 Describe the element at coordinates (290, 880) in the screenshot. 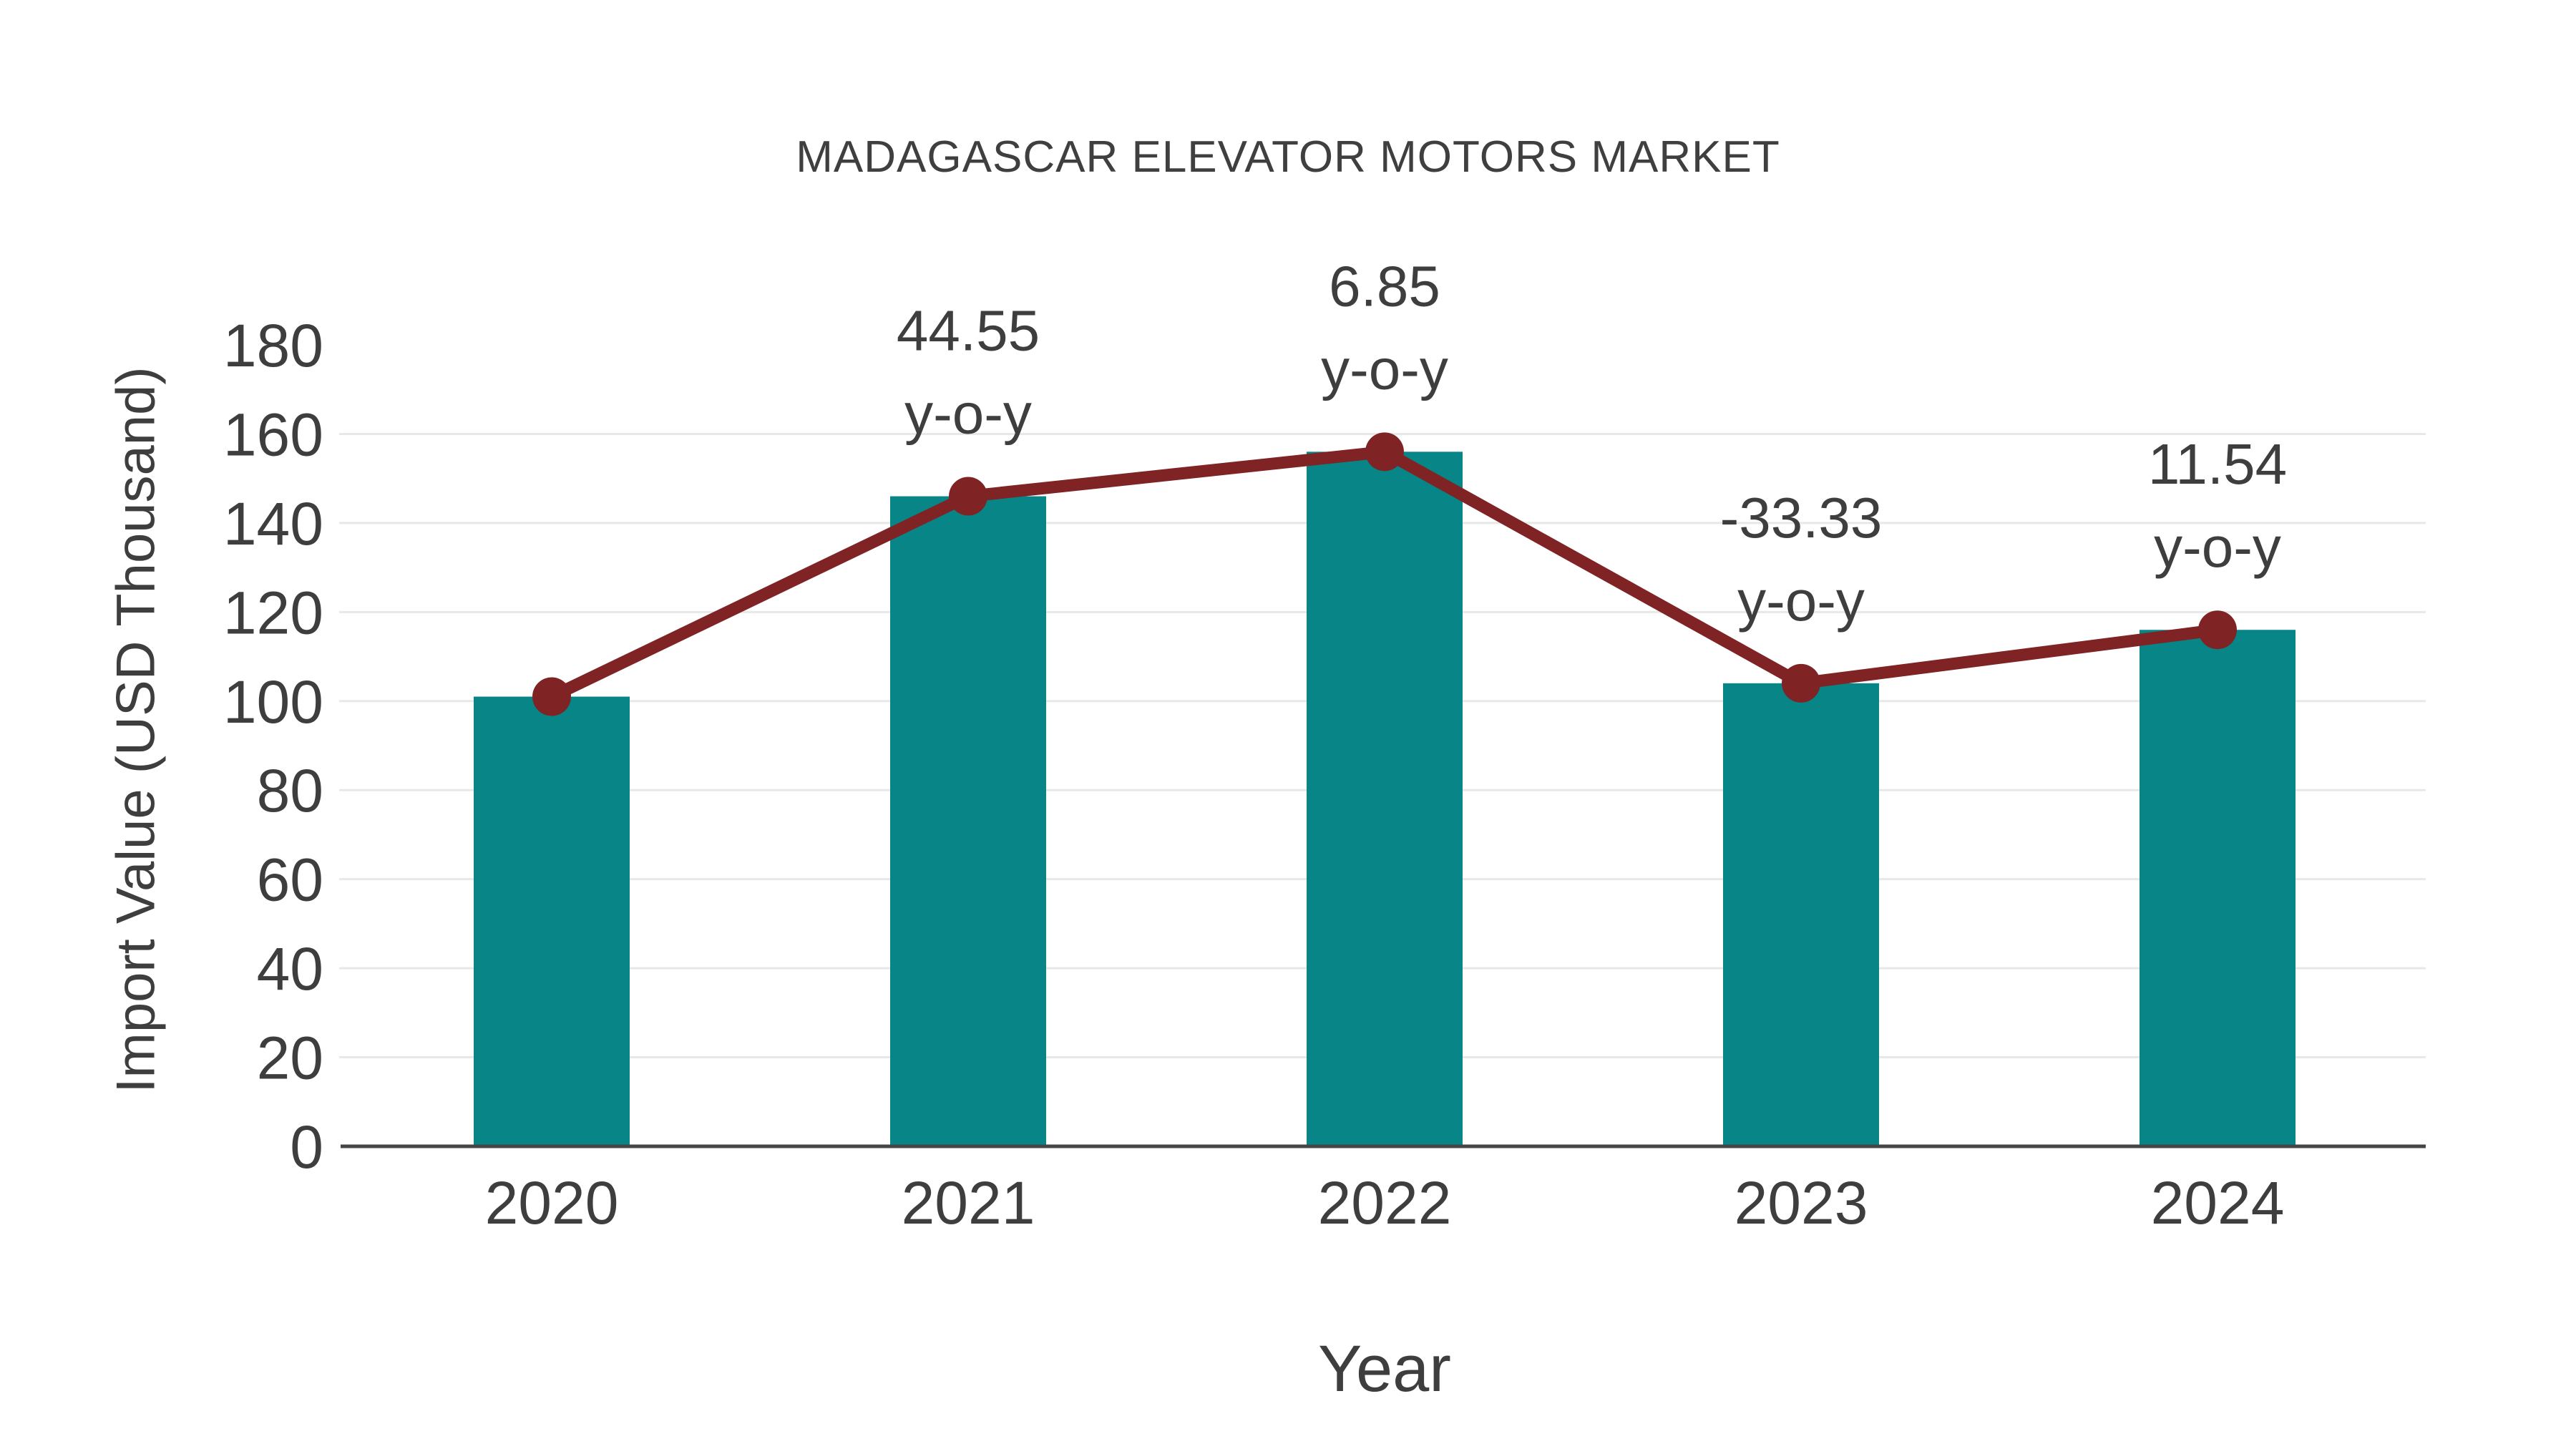

I see `y-tick-label: 60` at that location.